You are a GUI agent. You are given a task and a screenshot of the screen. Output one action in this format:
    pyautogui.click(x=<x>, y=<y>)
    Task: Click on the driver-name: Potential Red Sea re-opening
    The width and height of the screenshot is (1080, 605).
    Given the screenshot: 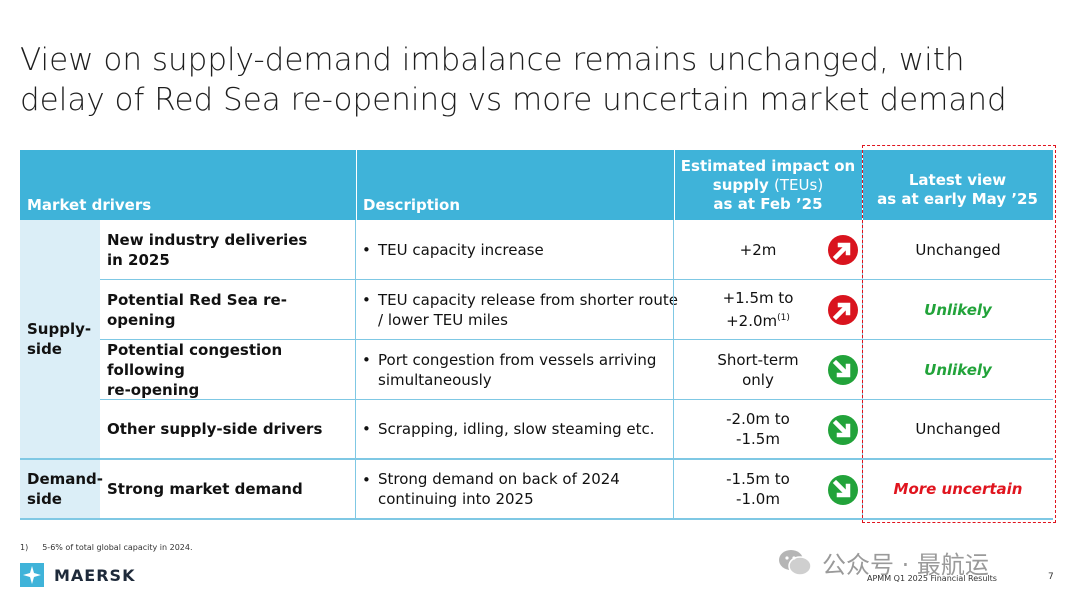 What is the action you would take?
    pyautogui.click(x=197, y=309)
    